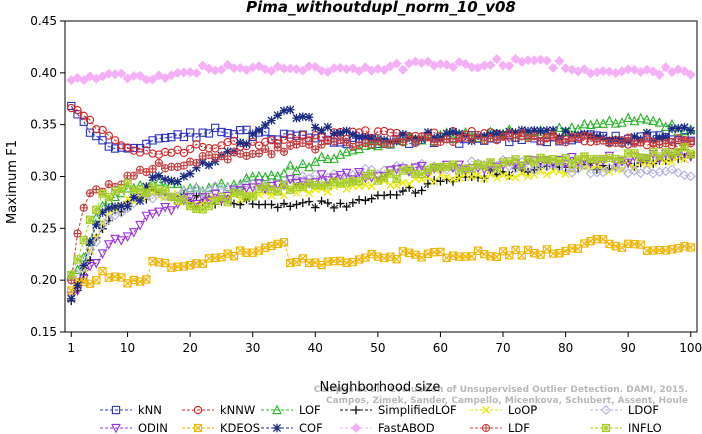 This screenshot has height=434, width=702. I want to click on x-tick-label: 10, so click(127, 348).